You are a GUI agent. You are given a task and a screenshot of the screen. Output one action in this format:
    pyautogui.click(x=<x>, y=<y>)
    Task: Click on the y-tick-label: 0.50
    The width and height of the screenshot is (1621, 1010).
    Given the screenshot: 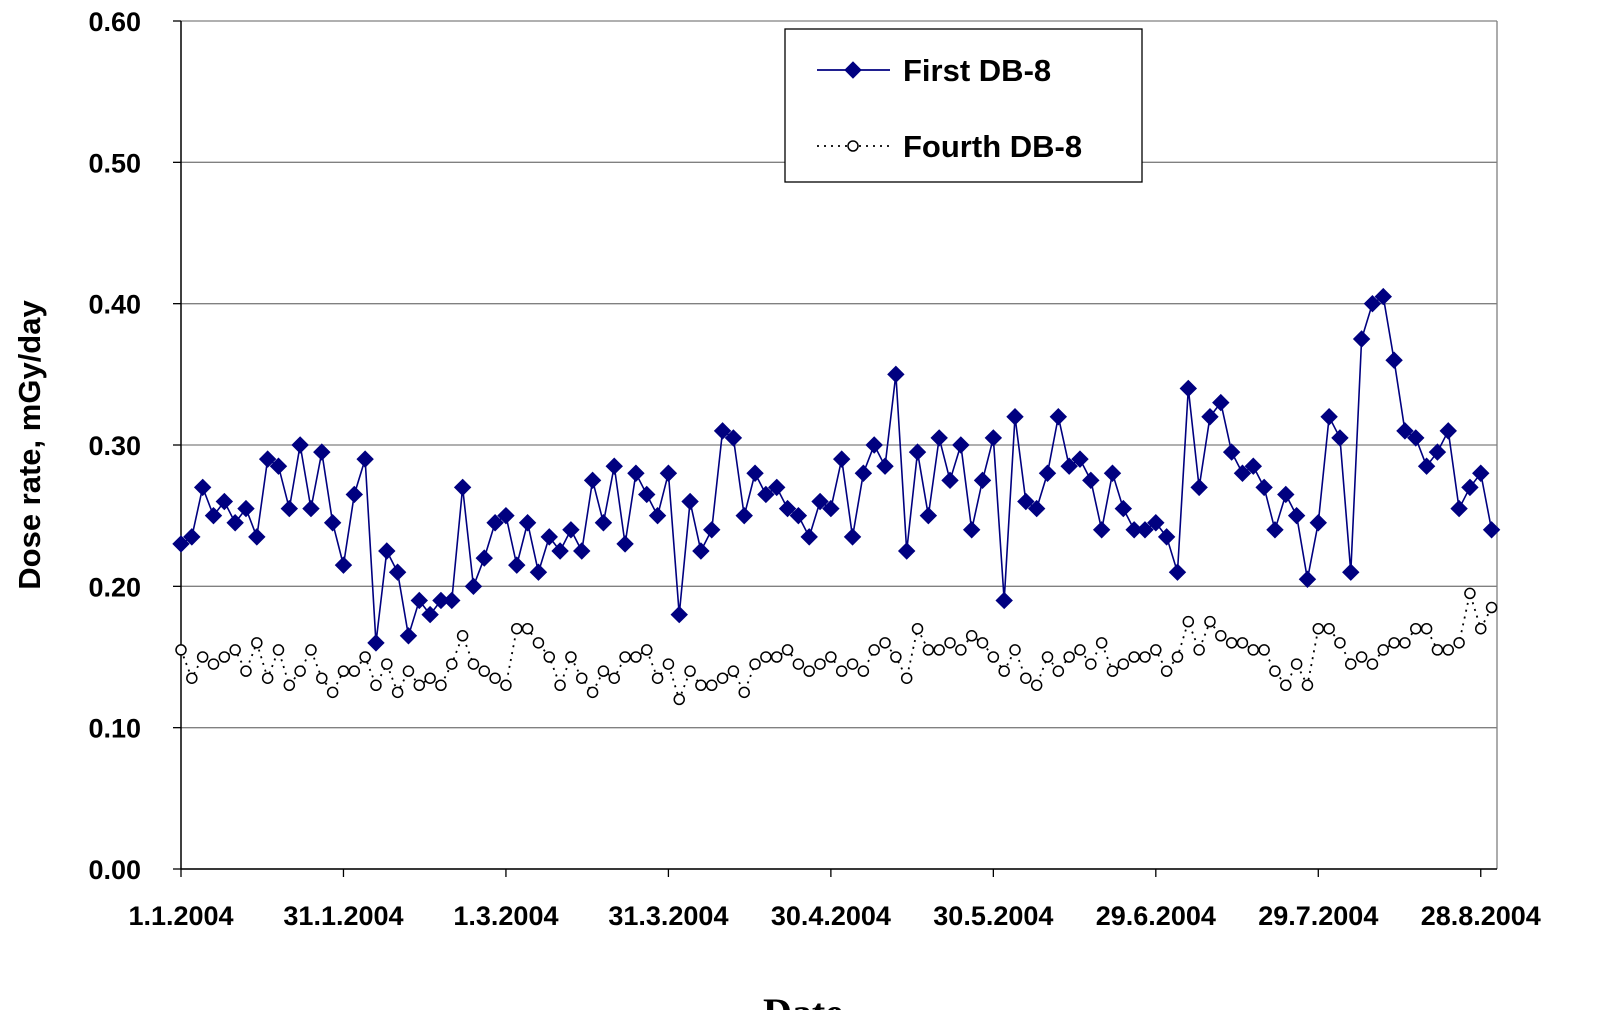 What is the action you would take?
    pyautogui.click(x=114, y=163)
    